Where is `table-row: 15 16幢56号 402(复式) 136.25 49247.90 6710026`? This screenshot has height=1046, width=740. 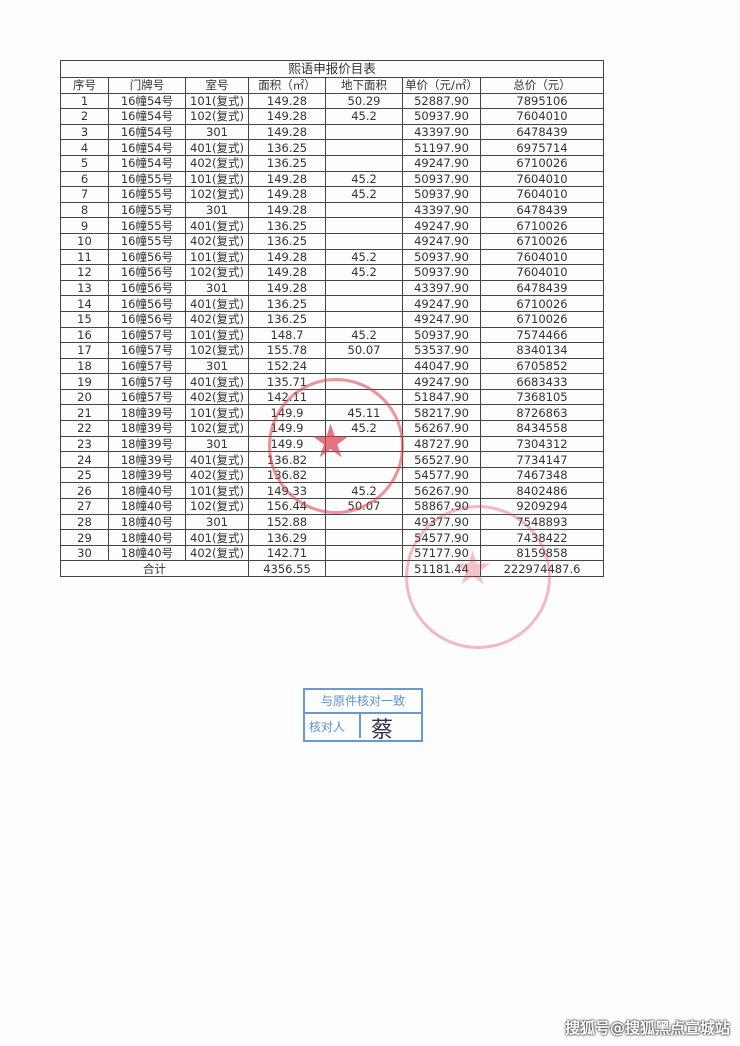
table-row: 15 16幢56号 402(复式) 136.25 49247.90 6710026 is located at coordinates (332, 319).